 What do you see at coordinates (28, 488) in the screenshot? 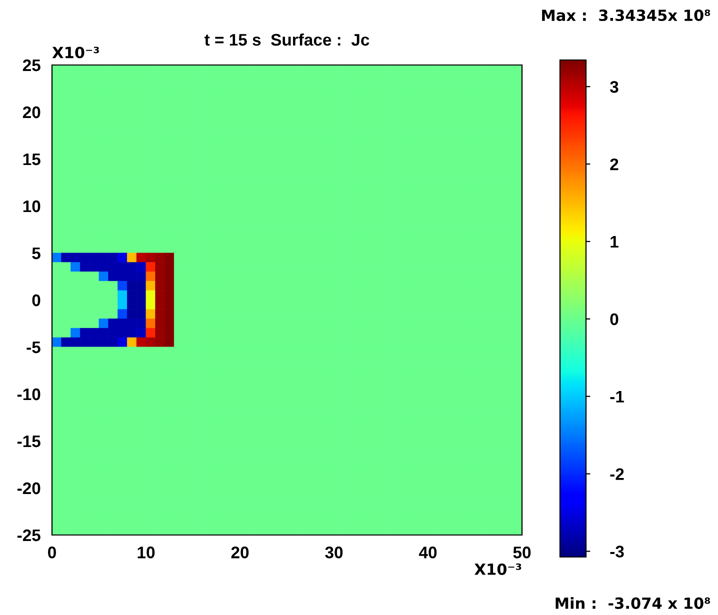
I see `y-tick-label: -20` at bounding box center [28, 488].